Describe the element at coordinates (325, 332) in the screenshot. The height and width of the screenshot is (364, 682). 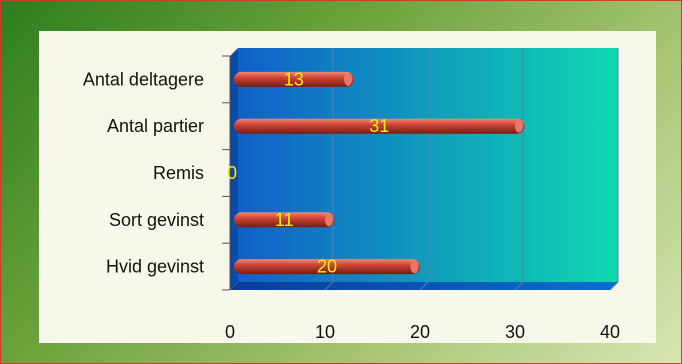
I see `x-tick-label: 10` at that location.